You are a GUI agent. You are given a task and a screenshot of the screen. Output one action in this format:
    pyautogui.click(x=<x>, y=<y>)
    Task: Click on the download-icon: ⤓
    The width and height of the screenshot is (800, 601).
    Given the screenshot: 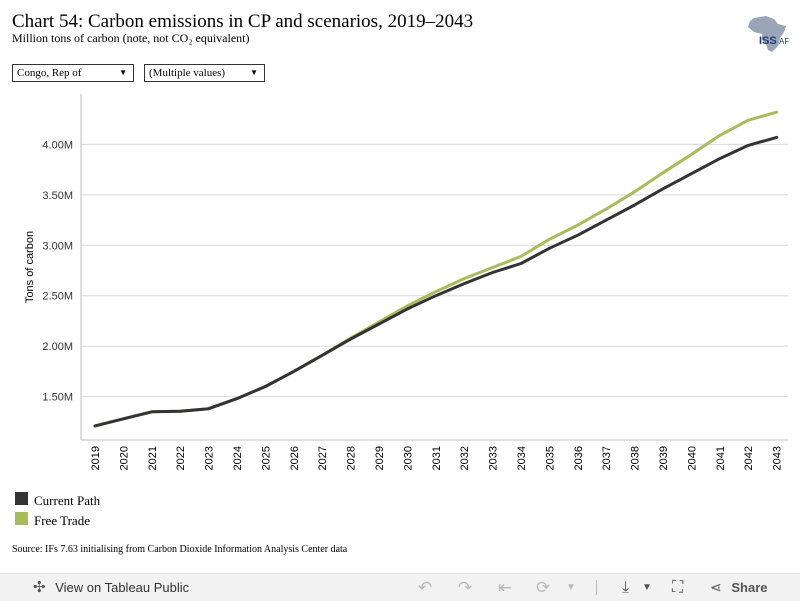 What is the action you would take?
    pyautogui.click(x=626, y=587)
    